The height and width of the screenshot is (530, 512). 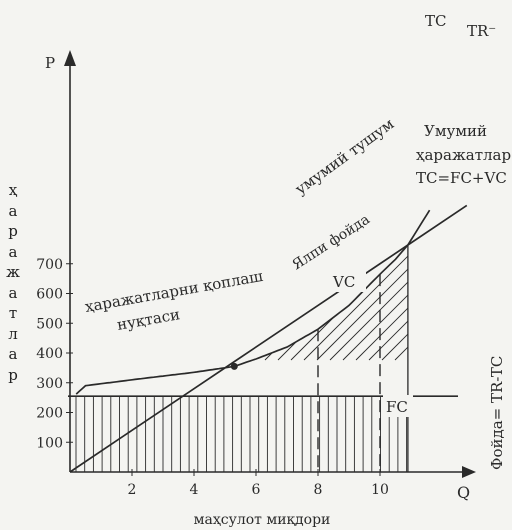 I want to click on vc-label: VC, so click(x=343, y=282).